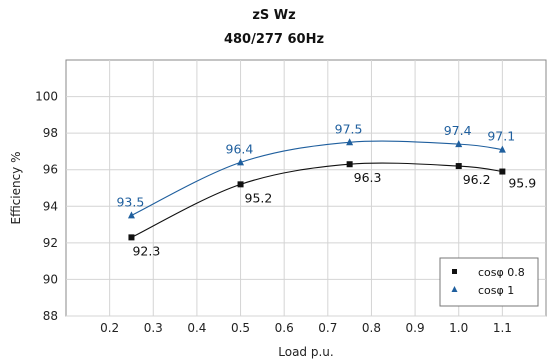 This screenshot has width=548, height=362. What do you see at coordinates (196, 328) in the screenshot?
I see `x-tick-label: 0.4` at bounding box center [196, 328].